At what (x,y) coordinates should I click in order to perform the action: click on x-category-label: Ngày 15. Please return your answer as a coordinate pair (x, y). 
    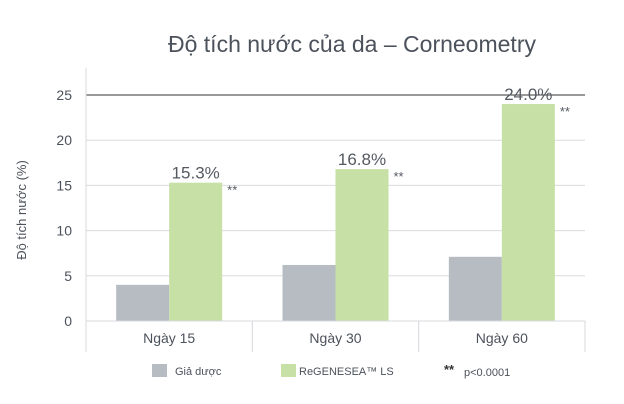
    Looking at the image, I should click on (169, 338).